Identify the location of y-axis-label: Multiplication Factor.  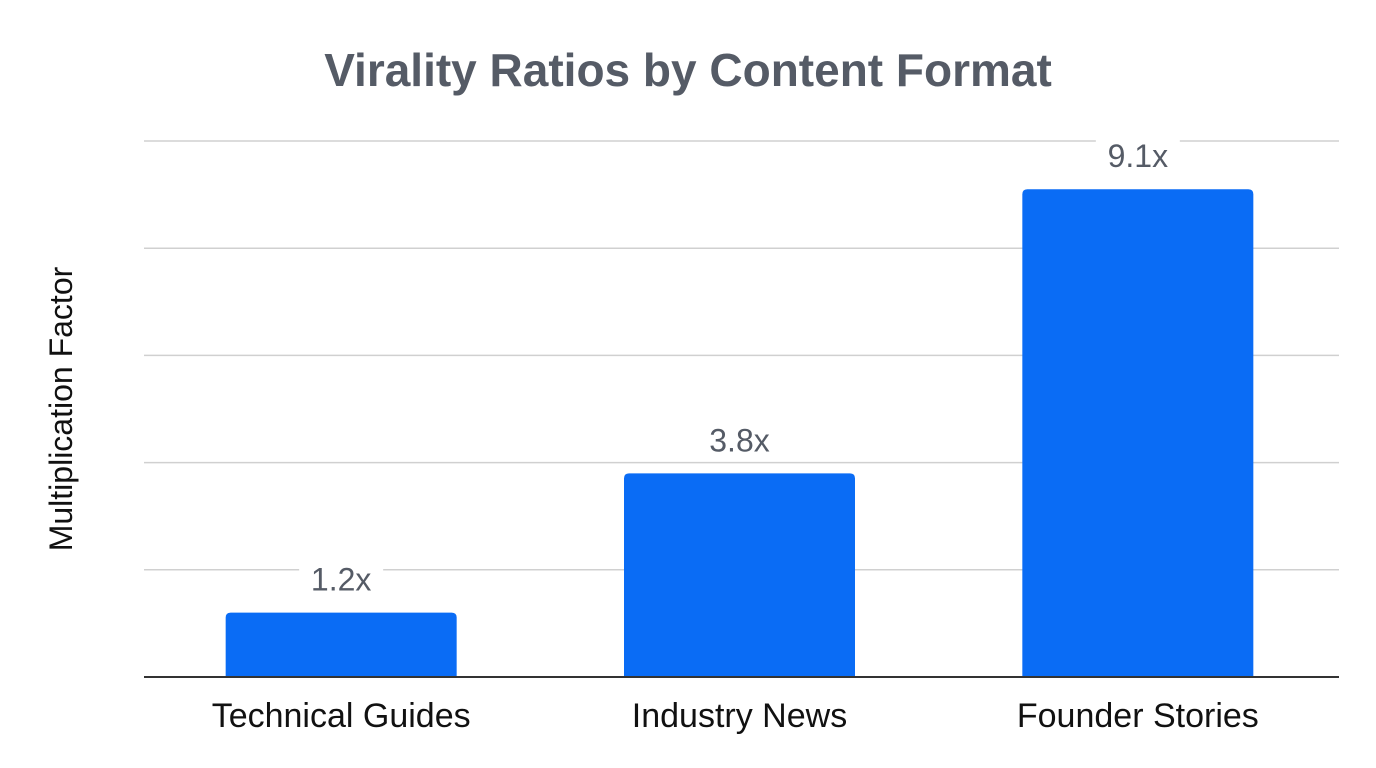
(61, 408).